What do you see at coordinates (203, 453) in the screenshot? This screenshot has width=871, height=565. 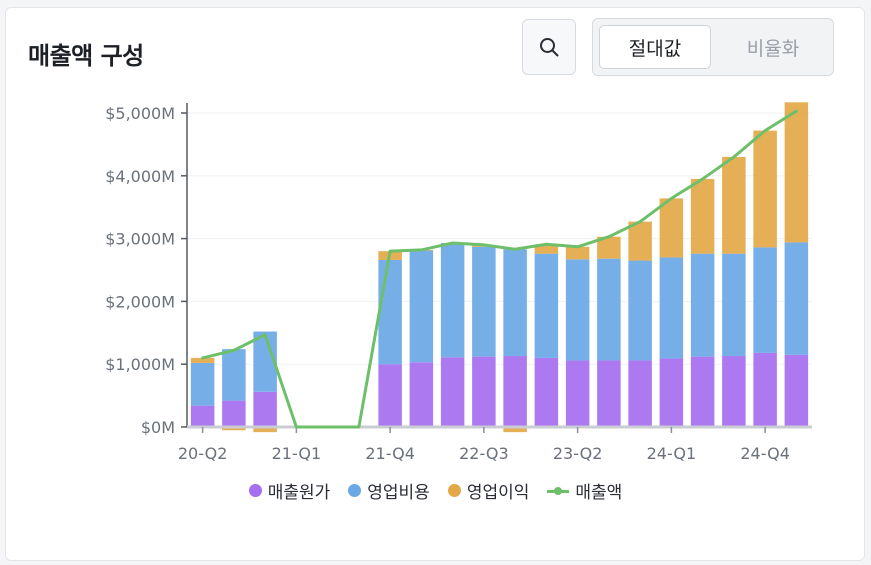 I see `x-tick-label: 20-Q2` at bounding box center [203, 453].